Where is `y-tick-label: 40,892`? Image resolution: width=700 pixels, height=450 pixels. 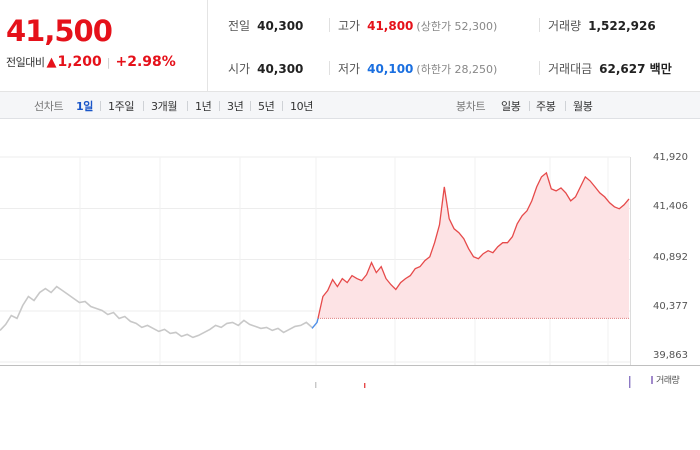
y-tick-label: 40,892 is located at coordinates (670, 257).